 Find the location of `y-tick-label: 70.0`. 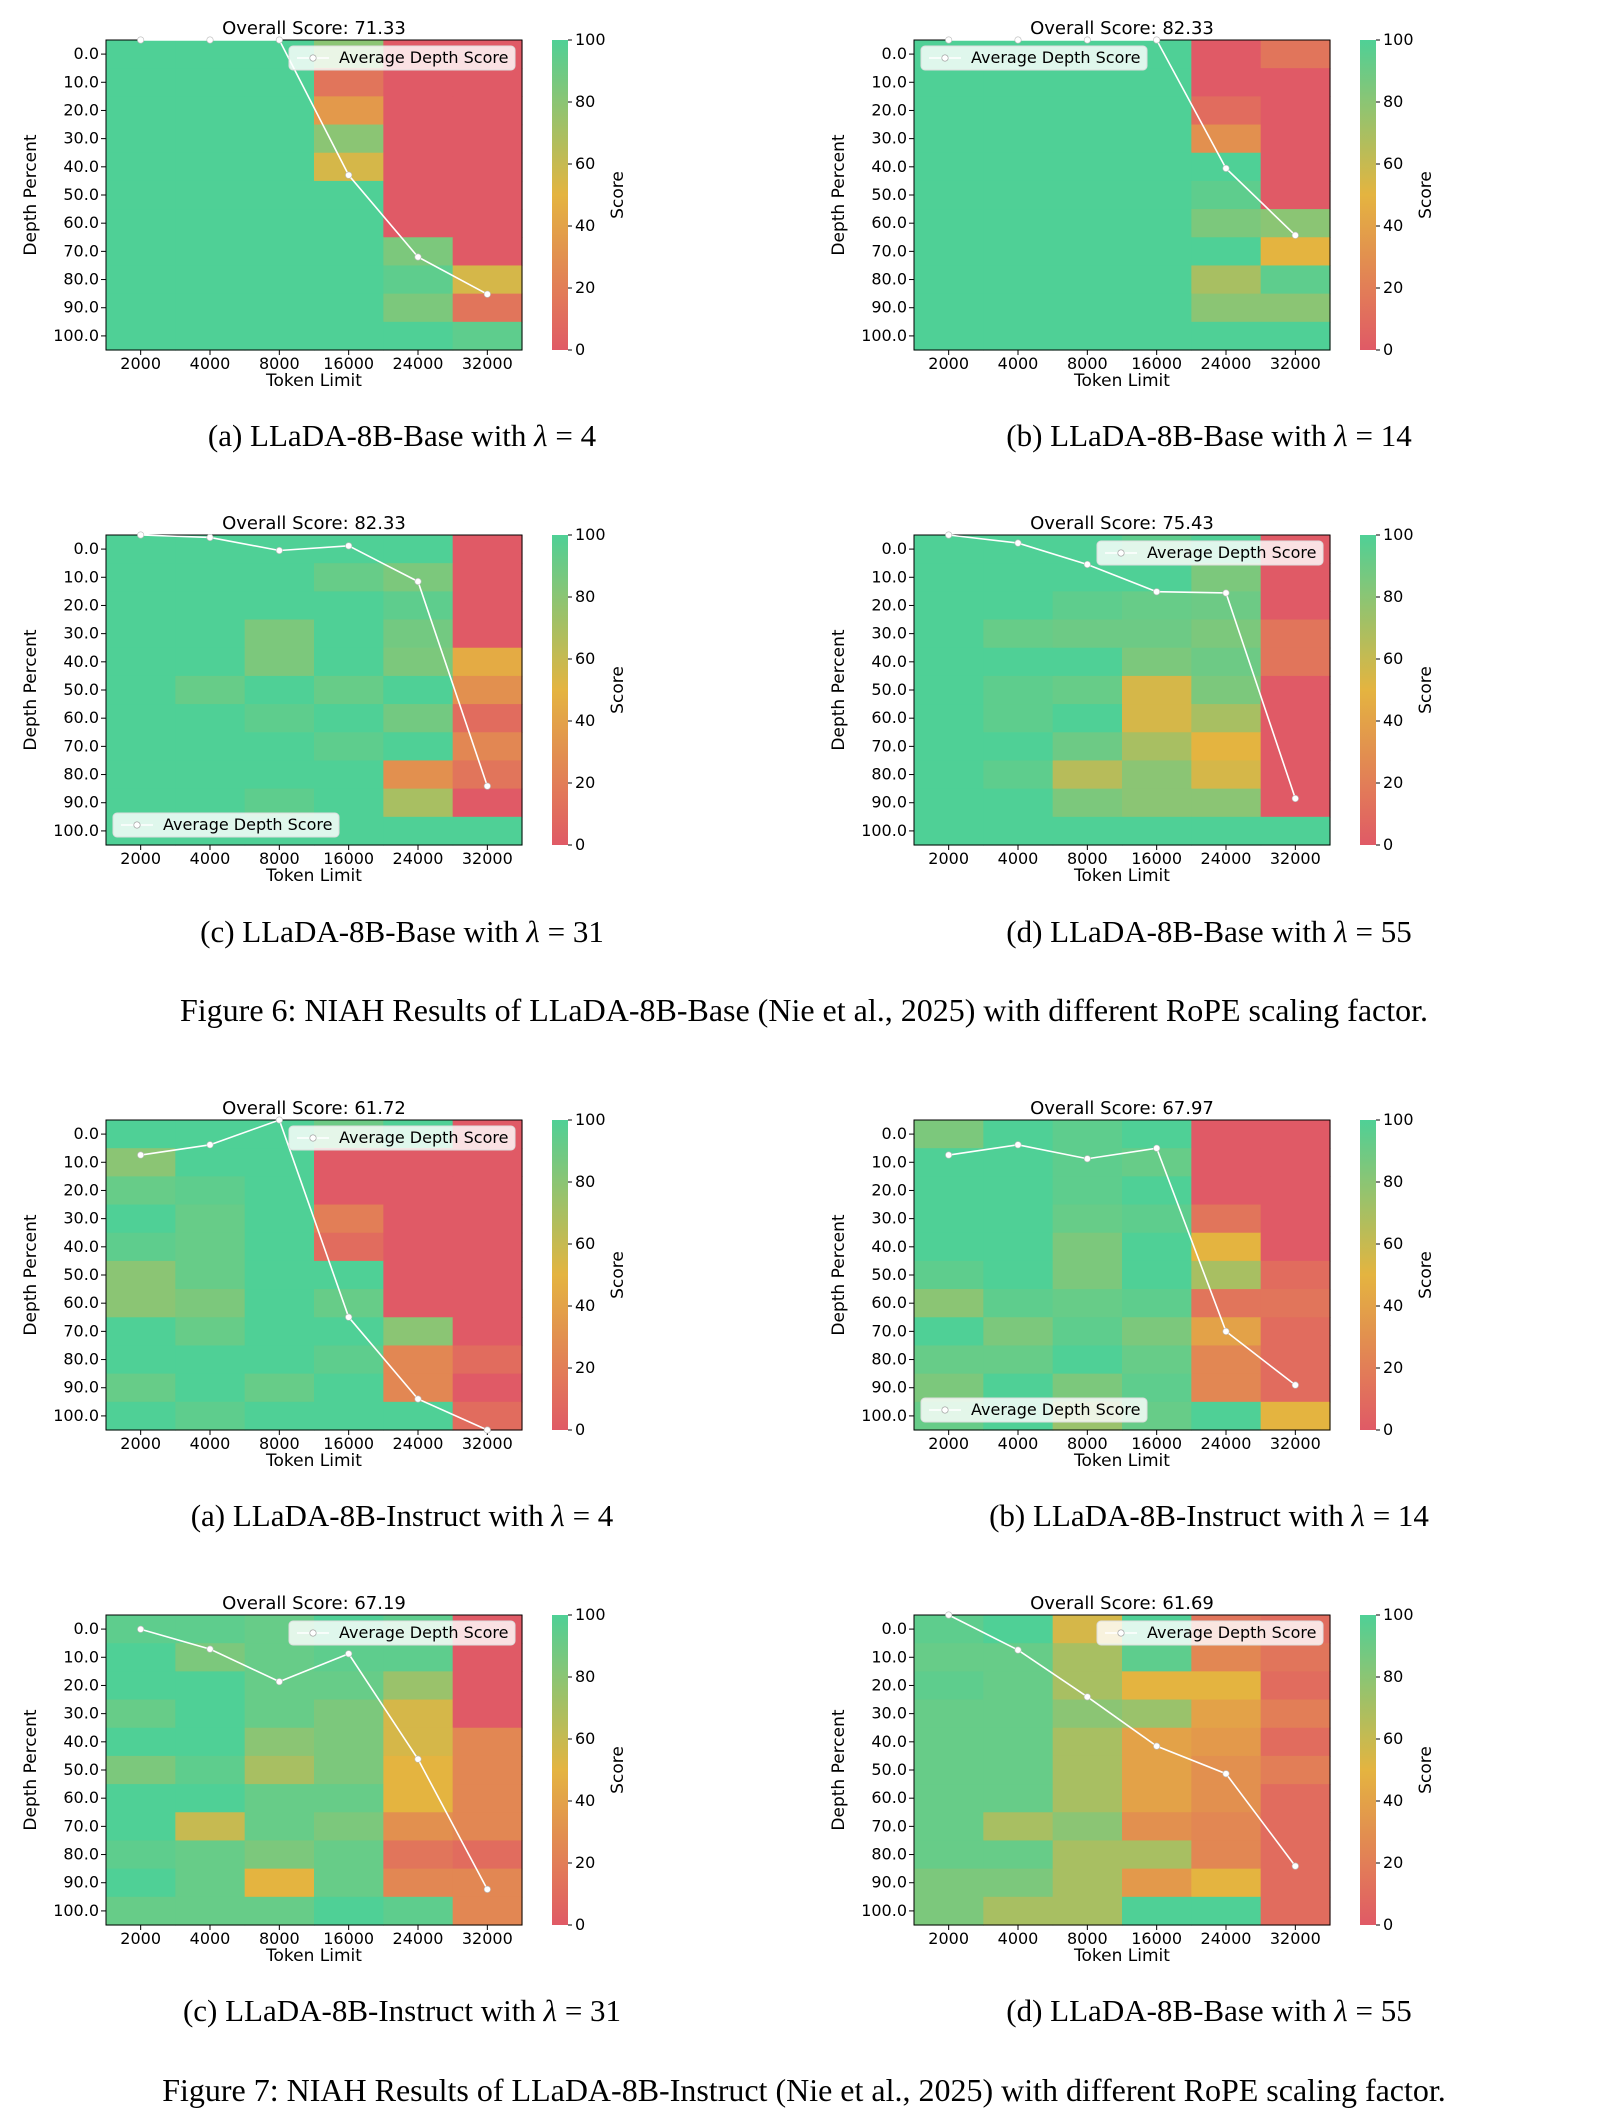

y-tick-label: 70.0 is located at coordinates (889, 250).